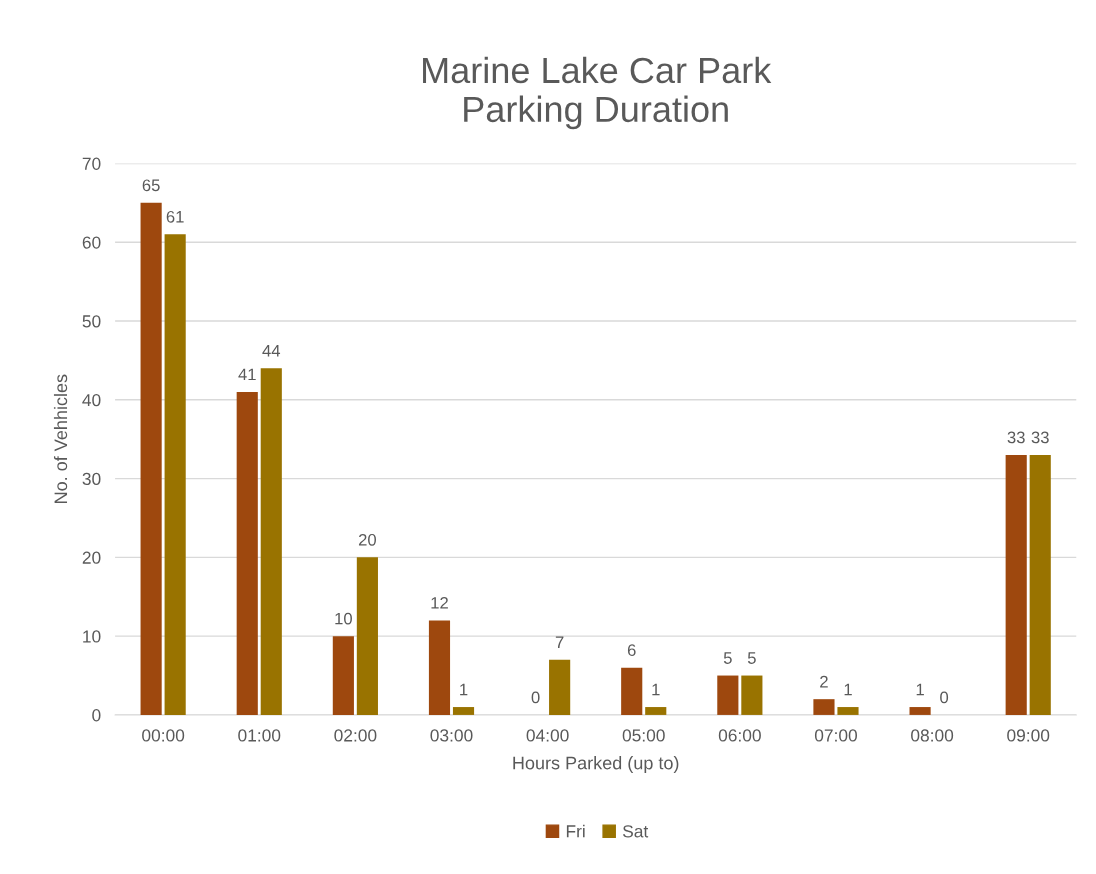 The height and width of the screenshot is (874, 1096). What do you see at coordinates (60, 438) in the screenshot?
I see `y-axis-title: No. of Vehhicles` at bounding box center [60, 438].